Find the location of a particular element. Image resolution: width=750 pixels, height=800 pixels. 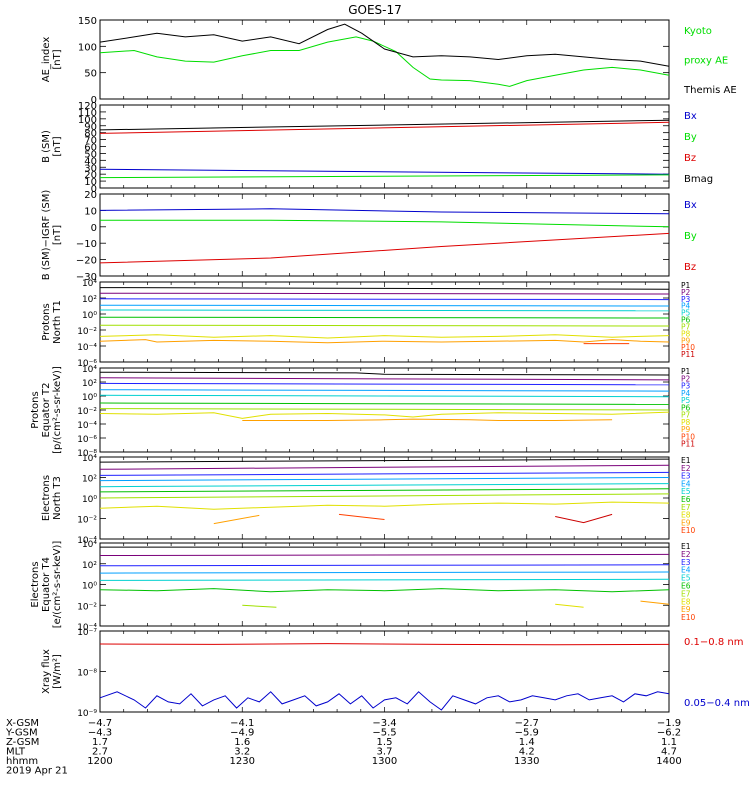

x-axis-value: 3.2 is located at coordinates (242, 752).